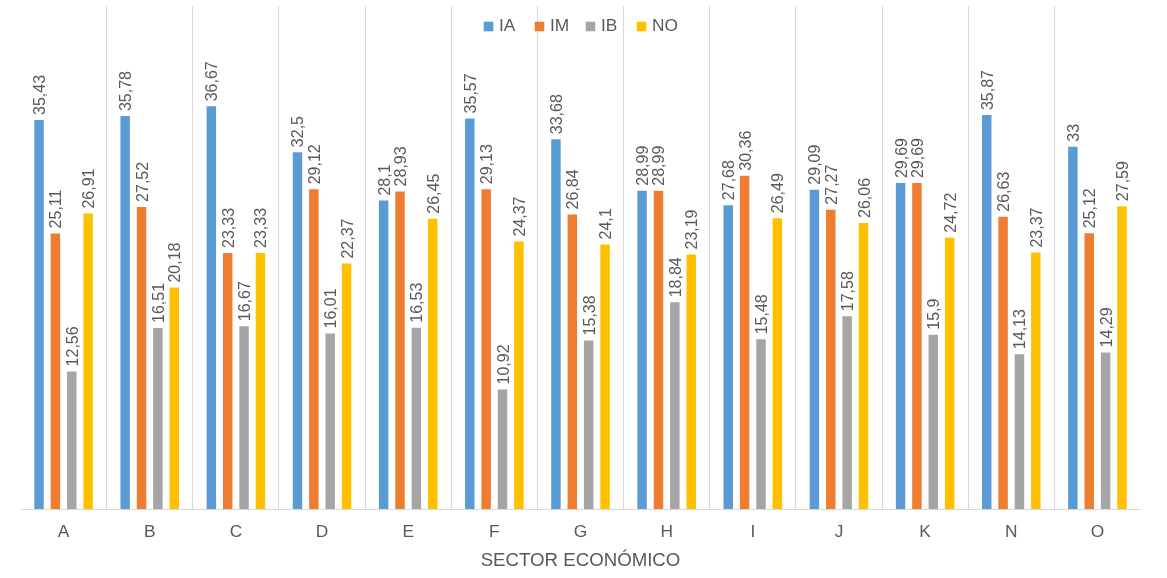  Describe the element at coordinates (753, 530) in the screenshot. I see `x-tick-label: I` at that location.